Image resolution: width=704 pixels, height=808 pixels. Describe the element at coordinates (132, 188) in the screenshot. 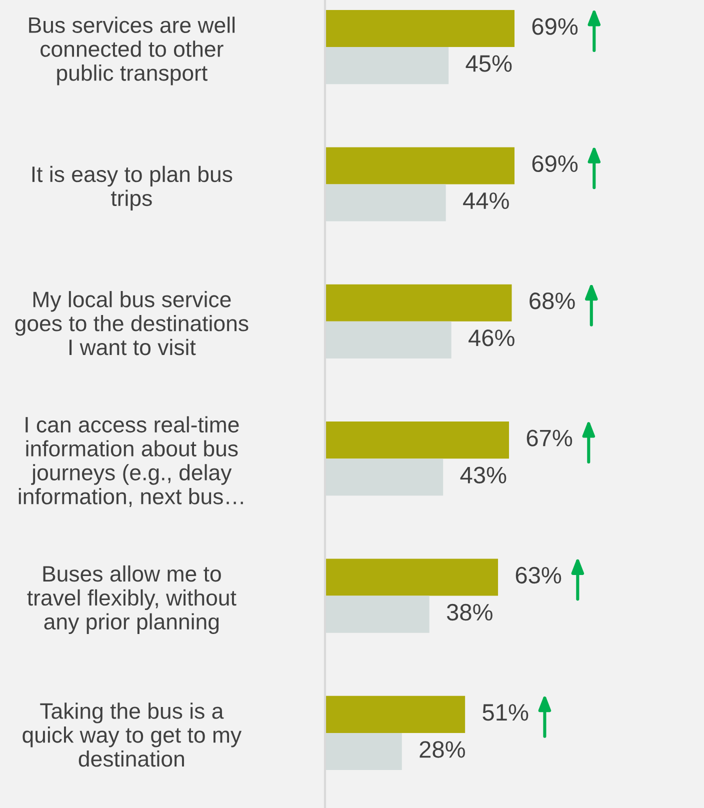

I see `y-tick-label: It is easy to plan bus trips` at that location.